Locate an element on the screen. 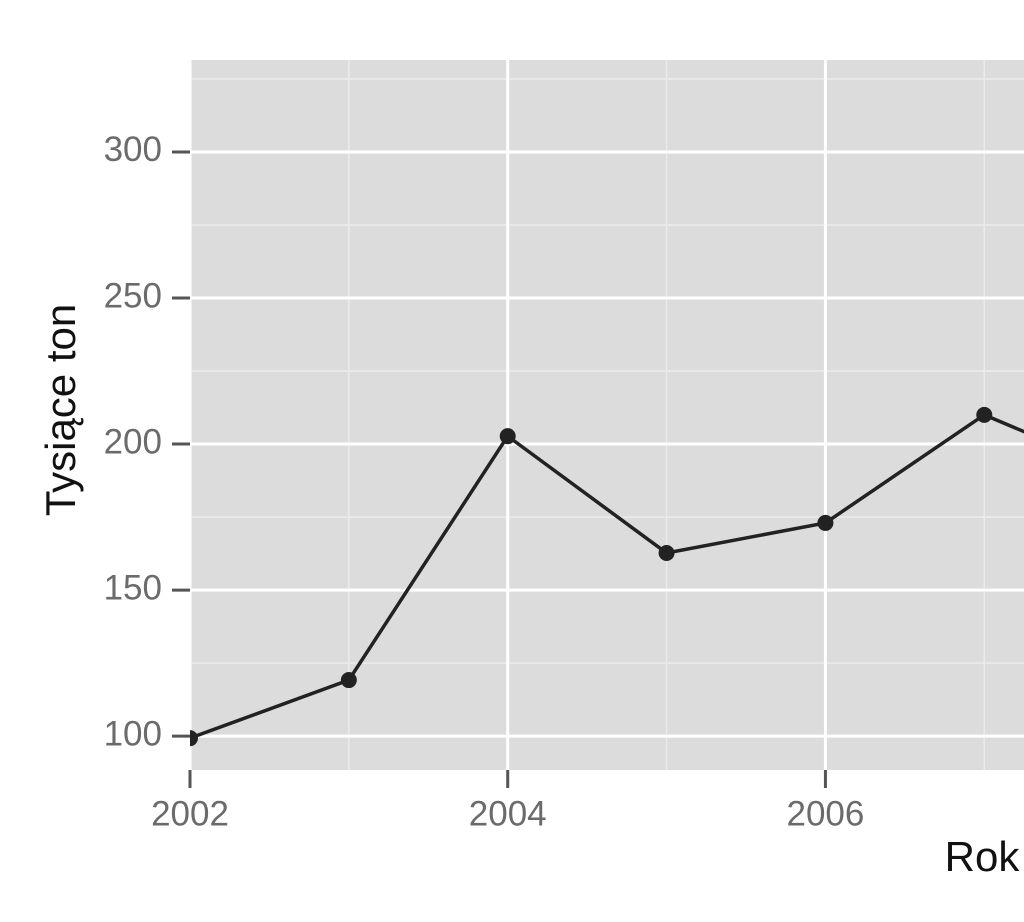 The image size is (1024, 922). x-tick-label: 2002 is located at coordinates (190, 813).